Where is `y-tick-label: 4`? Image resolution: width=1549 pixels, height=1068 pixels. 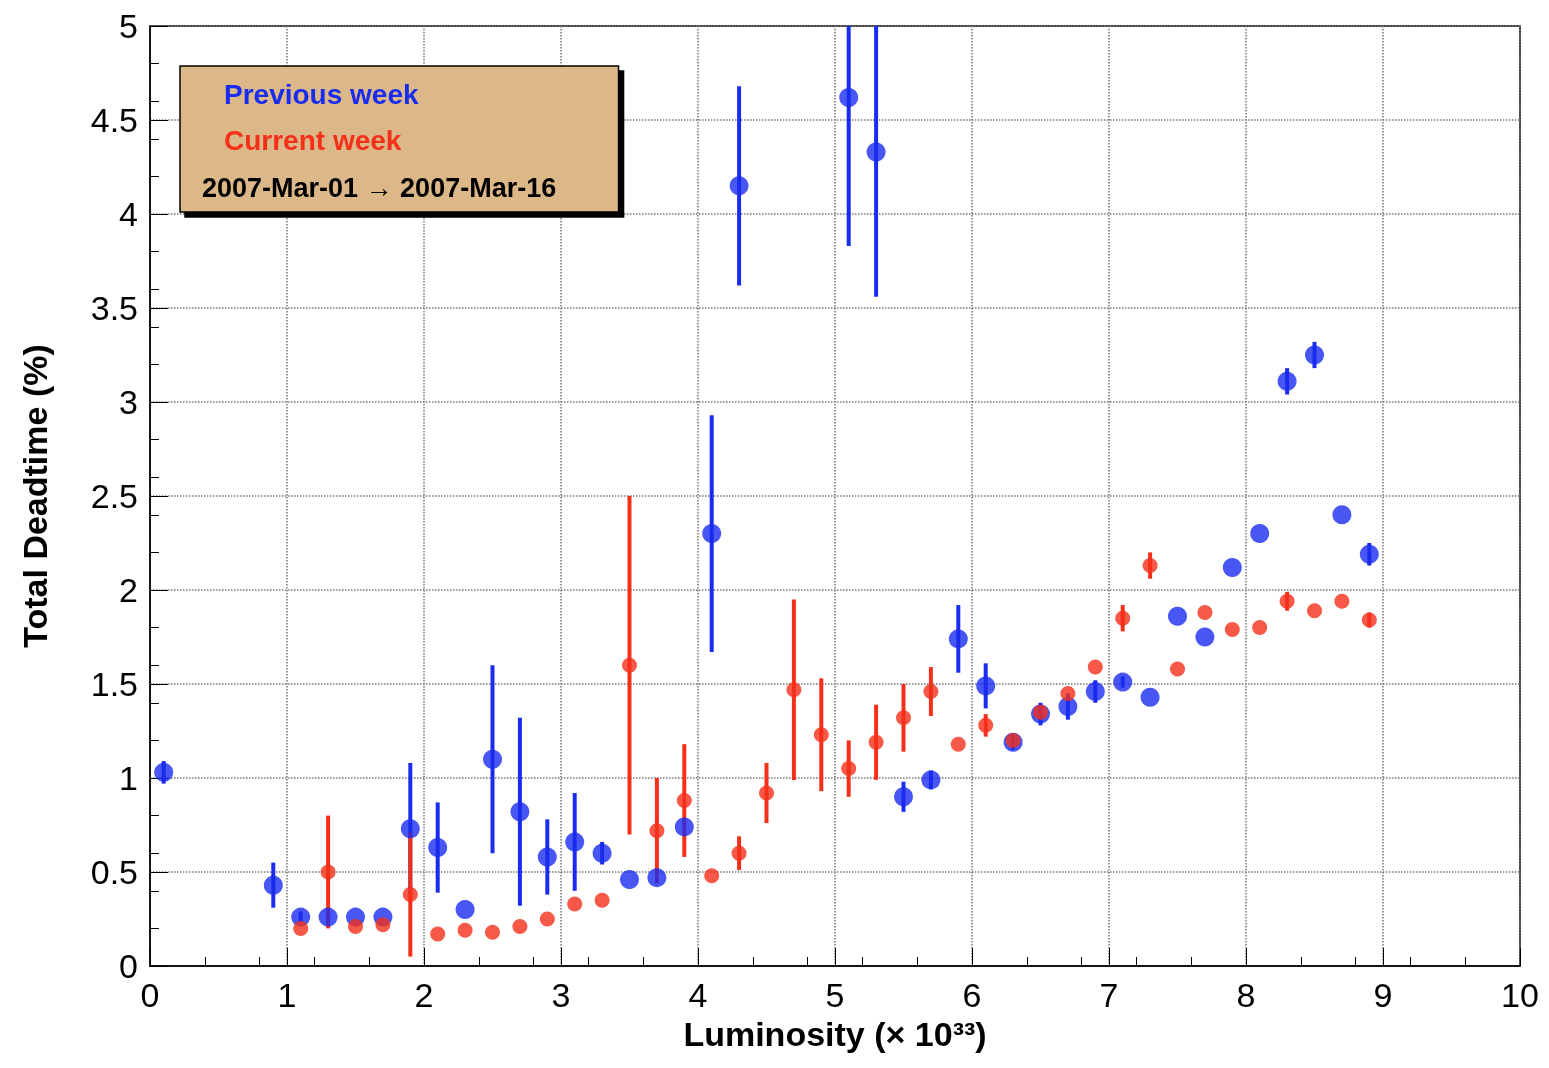 y-tick-label: 4 is located at coordinates (128, 214).